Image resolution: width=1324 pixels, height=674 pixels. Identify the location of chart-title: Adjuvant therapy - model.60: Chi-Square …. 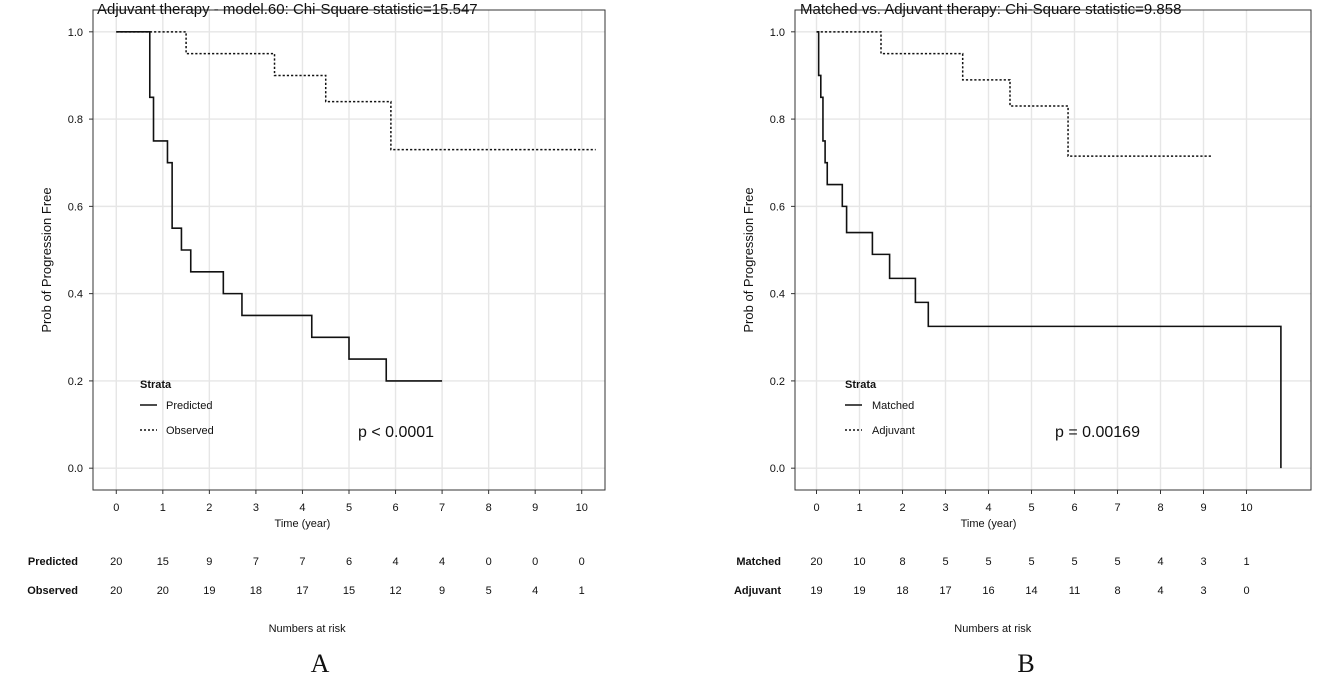
(287, 9).